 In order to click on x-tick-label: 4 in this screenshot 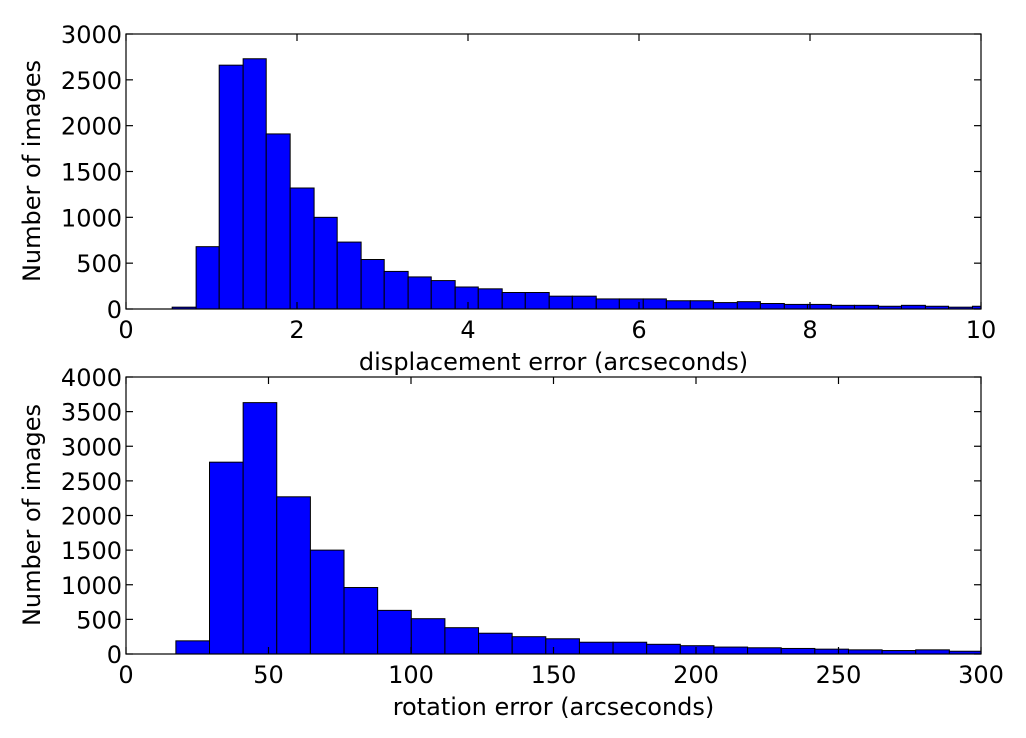, I will do `click(467, 330)`.